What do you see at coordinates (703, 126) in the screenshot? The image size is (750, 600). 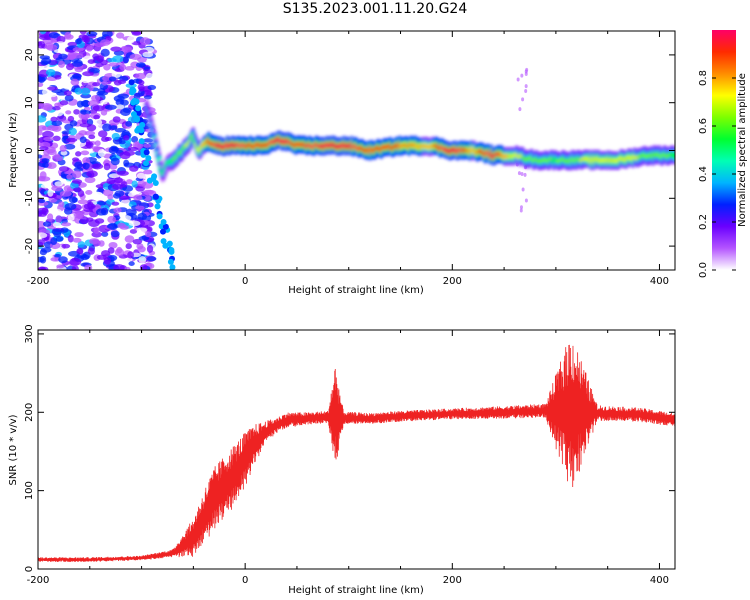 I see `colorbar-tick-label: 0.6` at bounding box center [703, 126].